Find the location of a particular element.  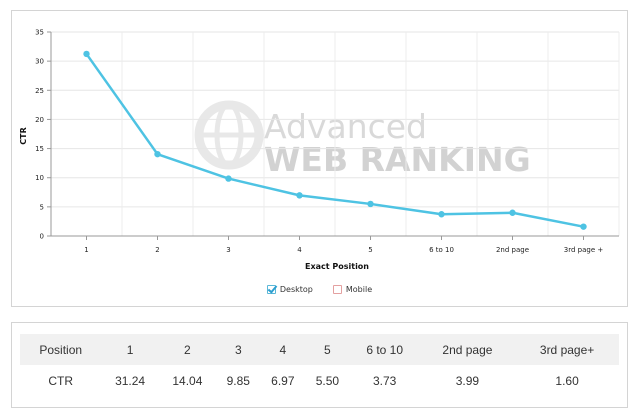

watermark-line2: WEB RANKING is located at coordinates (397, 159).